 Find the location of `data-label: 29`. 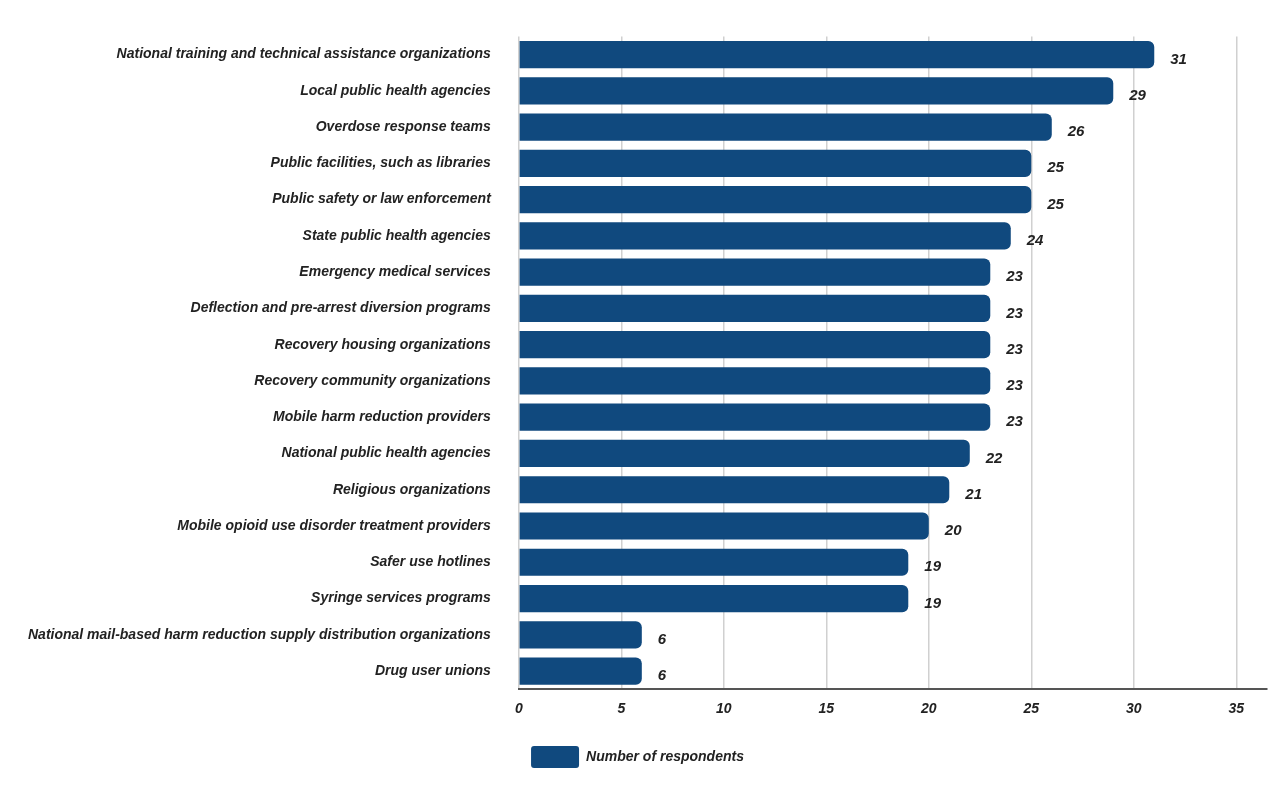

data-label: 29 is located at coordinates (1137, 94).